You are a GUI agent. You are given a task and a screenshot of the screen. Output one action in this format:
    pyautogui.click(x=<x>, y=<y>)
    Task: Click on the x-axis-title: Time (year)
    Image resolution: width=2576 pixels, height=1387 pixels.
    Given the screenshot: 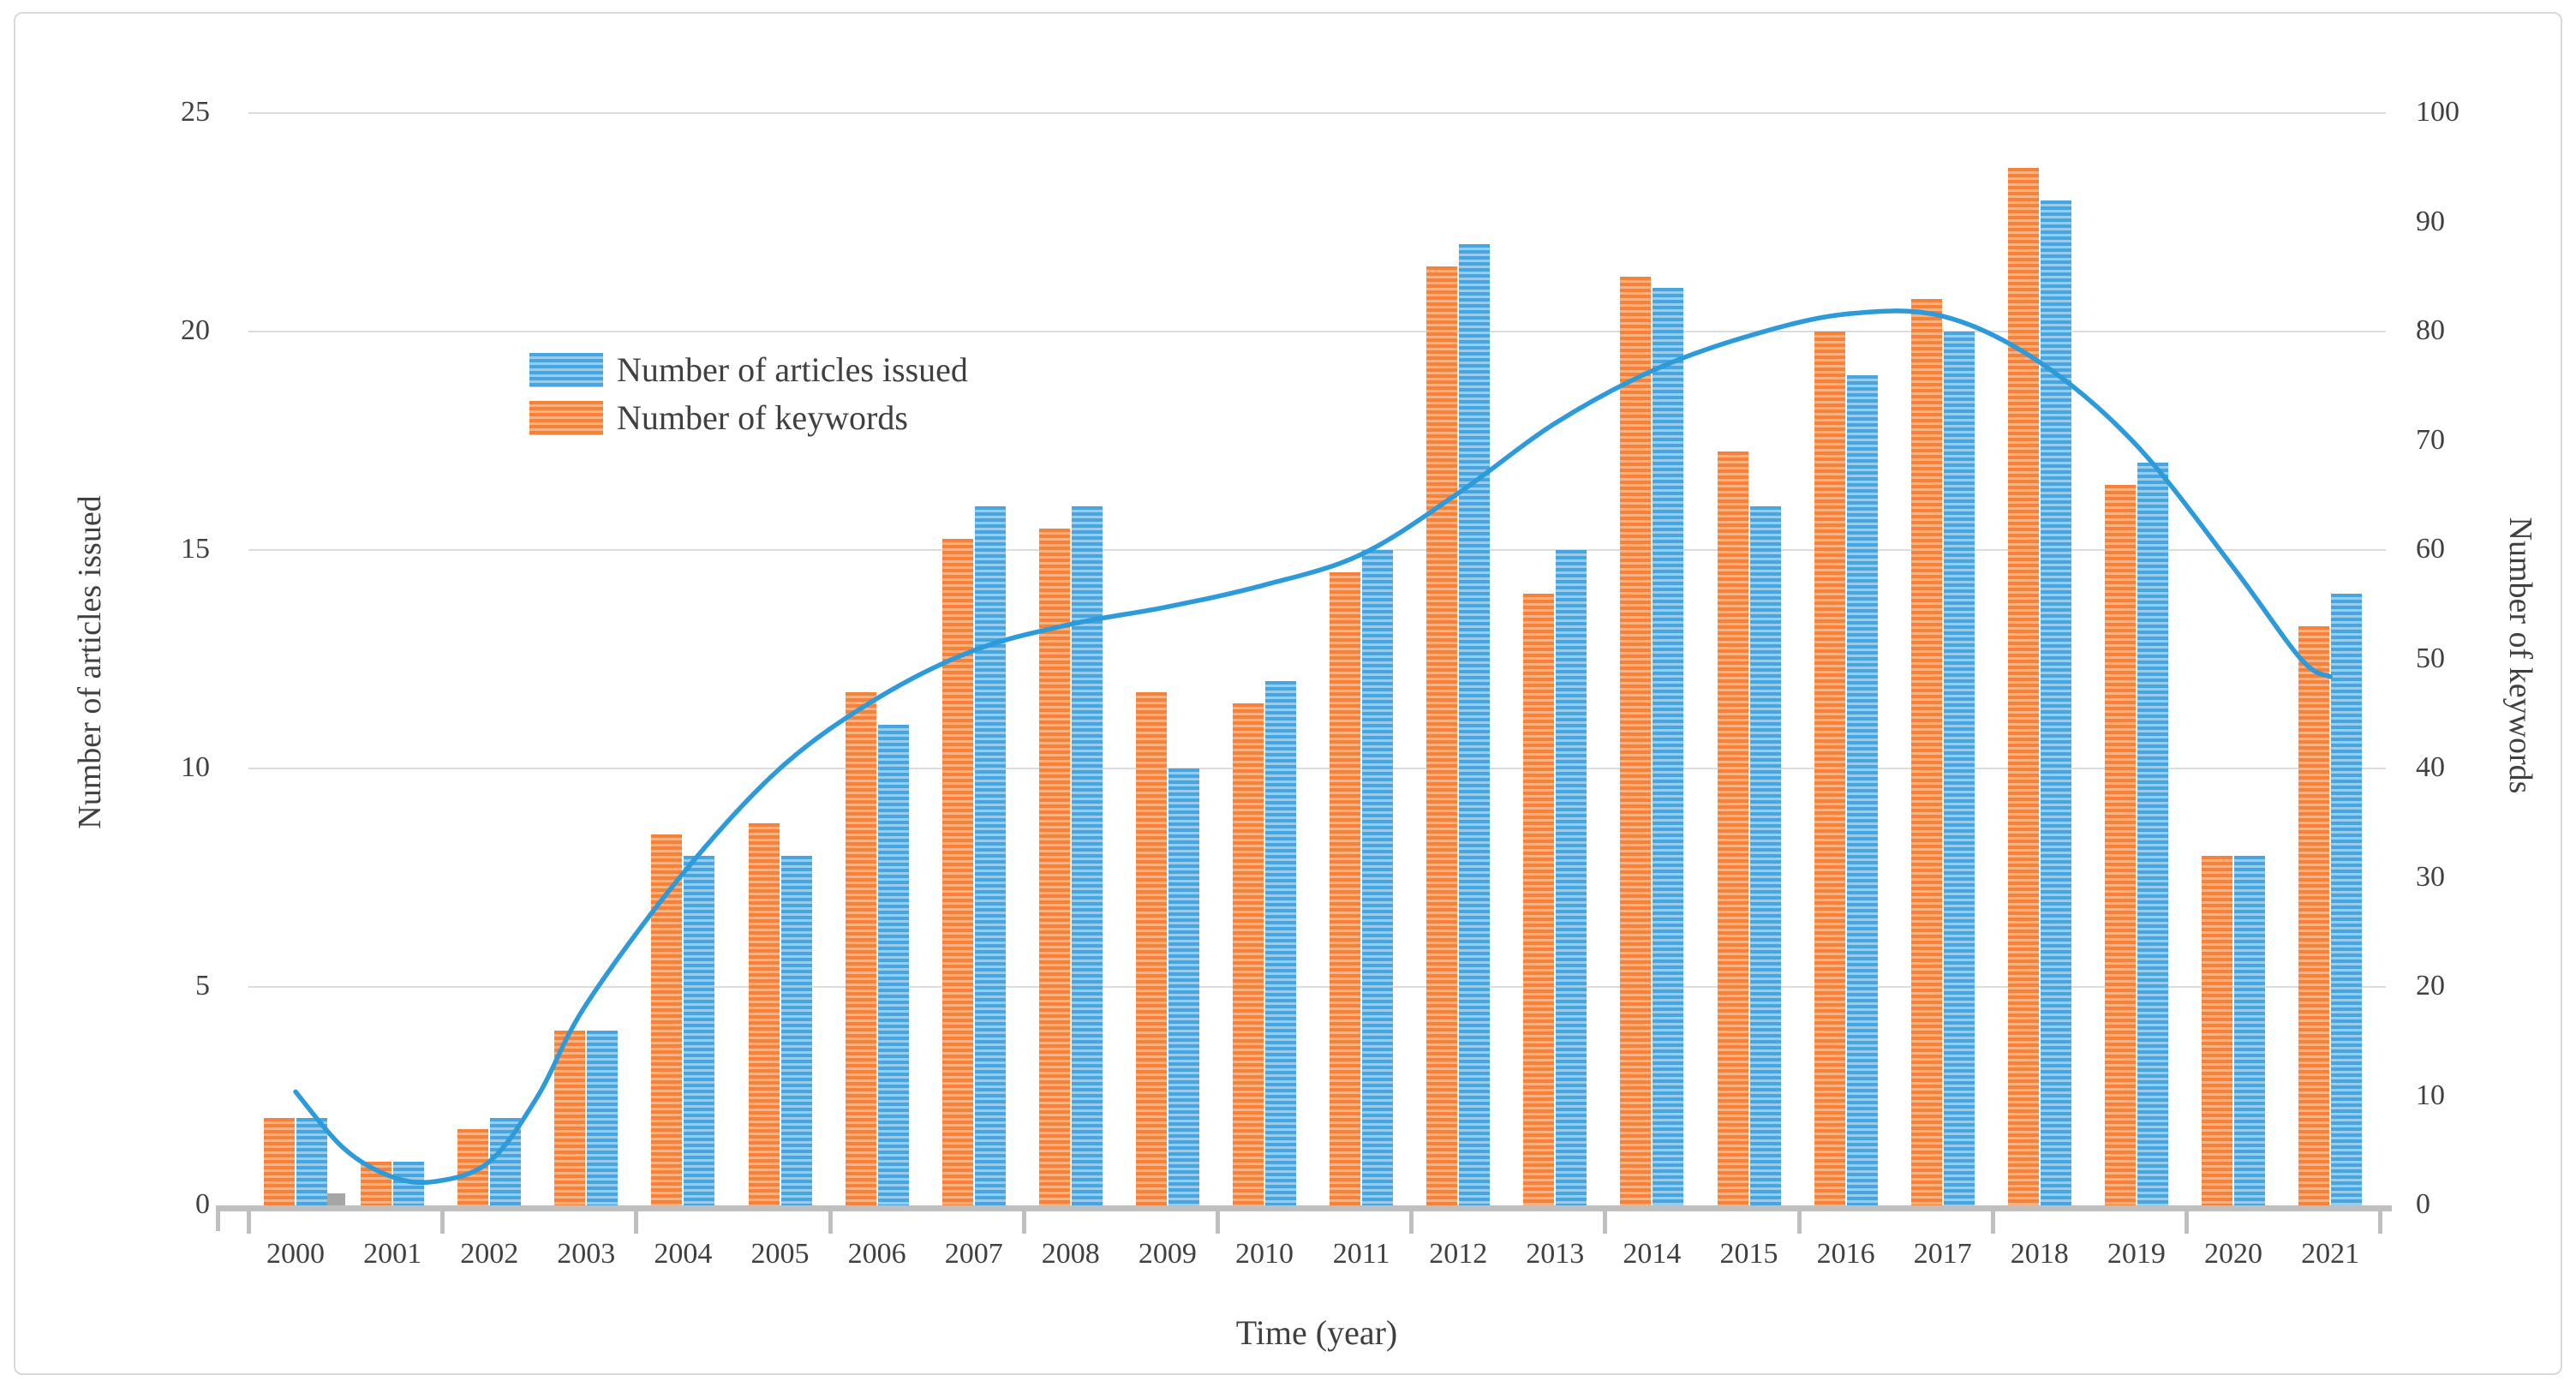 What is the action you would take?
    pyautogui.click(x=1317, y=1332)
    